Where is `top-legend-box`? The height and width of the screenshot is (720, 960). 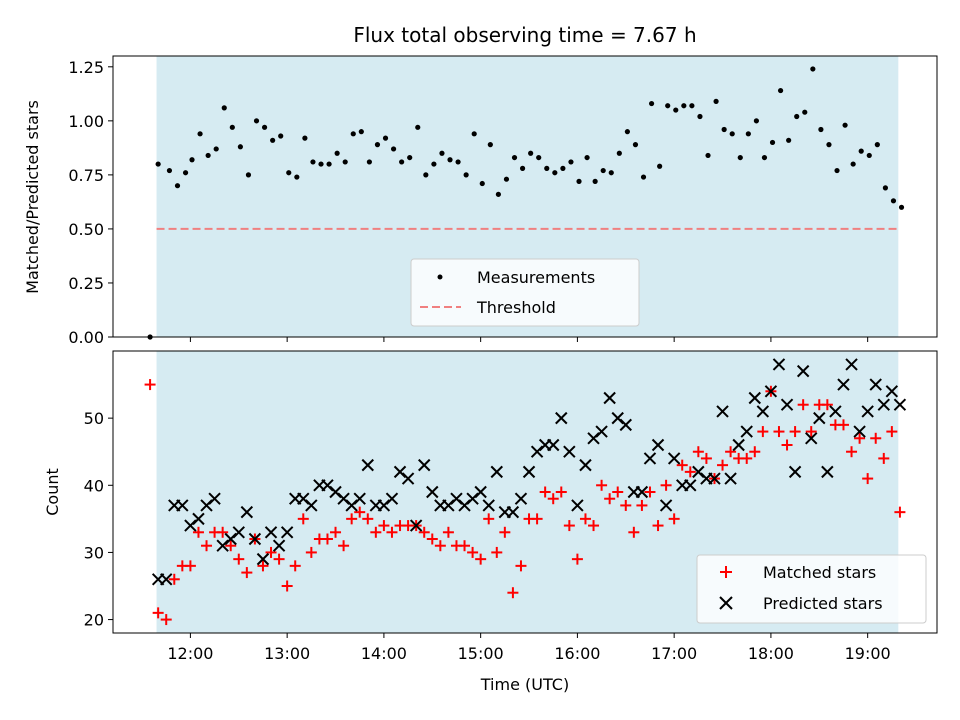 top-legend-box is located at coordinates (525, 292).